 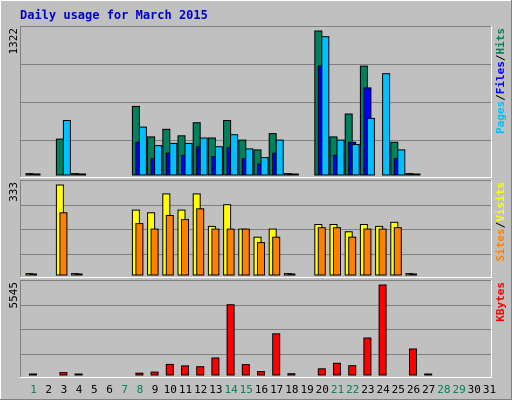 I want to click on x-tick-label: 27, so click(x=428, y=389).